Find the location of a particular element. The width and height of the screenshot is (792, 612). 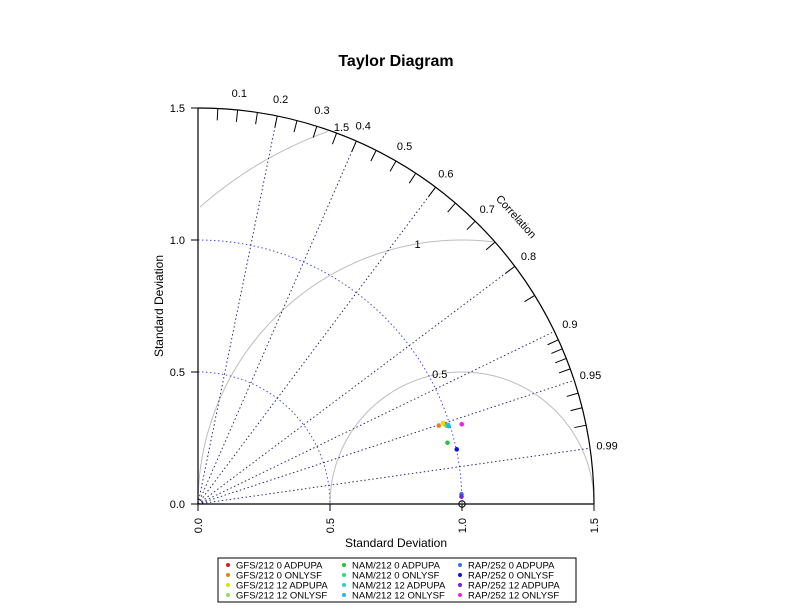

chart-marks is located at coordinates (451, 464).